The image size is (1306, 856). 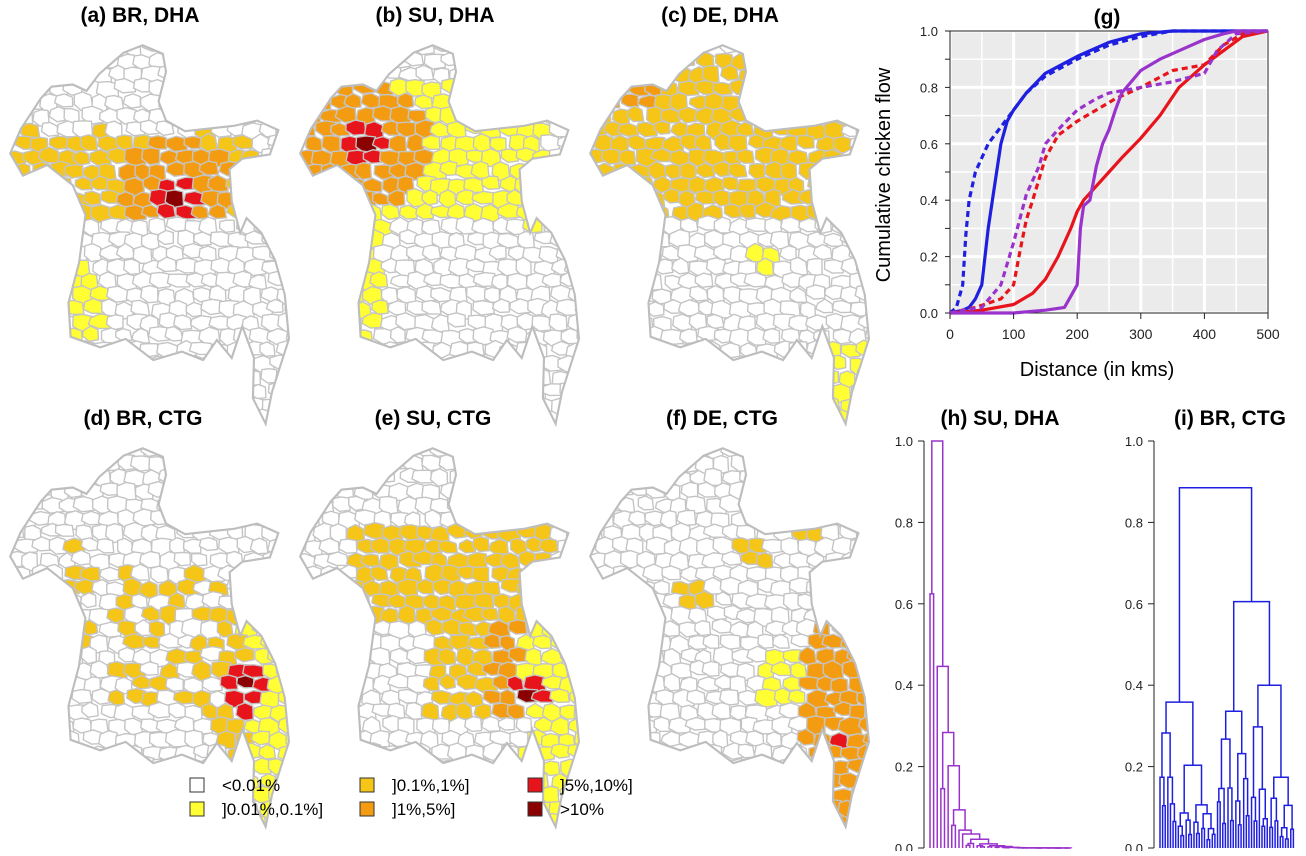 What do you see at coordinates (1134, 441) in the screenshot?
I see `dendro-tick-label: 1.0` at bounding box center [1134, 441].